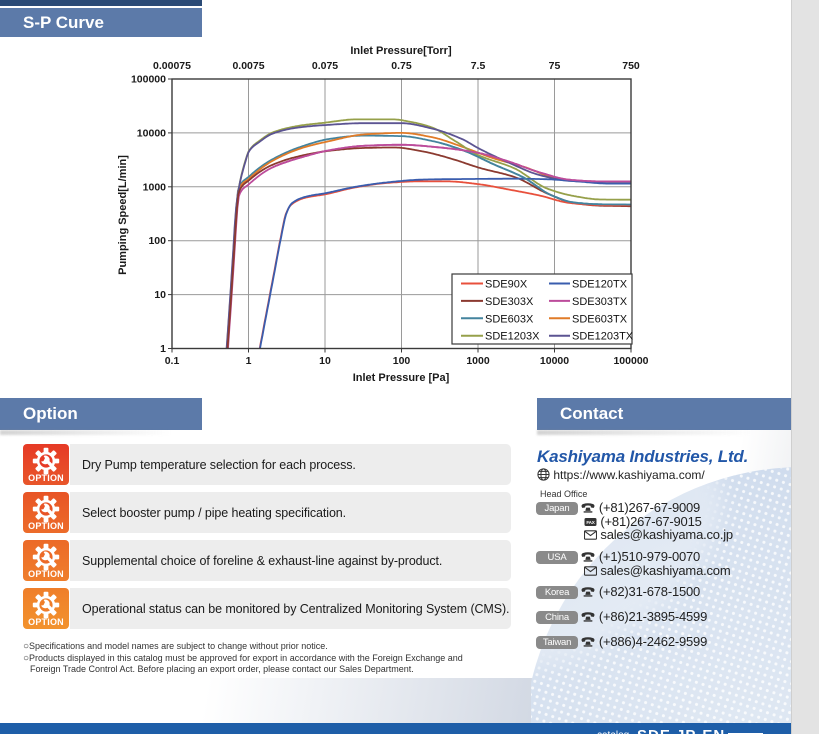 This screenshot has height=734, width=819. What do you see at coordinates (248, 66) in the screenshot?
I see `svg-text: 0.0075` at bounding box center [248, 66].